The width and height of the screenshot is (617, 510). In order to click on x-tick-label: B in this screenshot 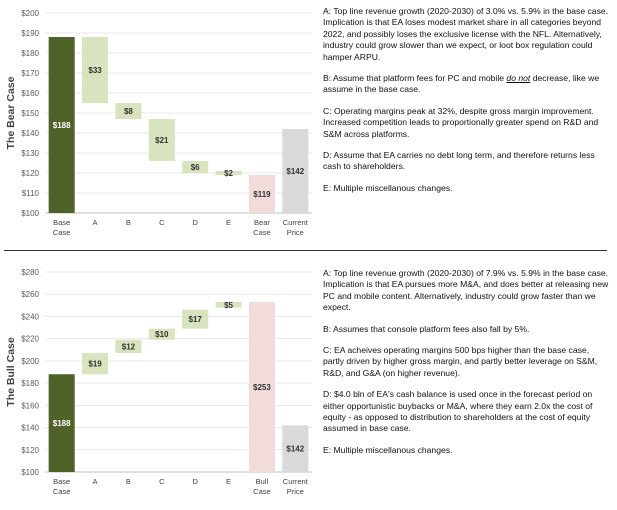, I will do `click(128, 222)`.